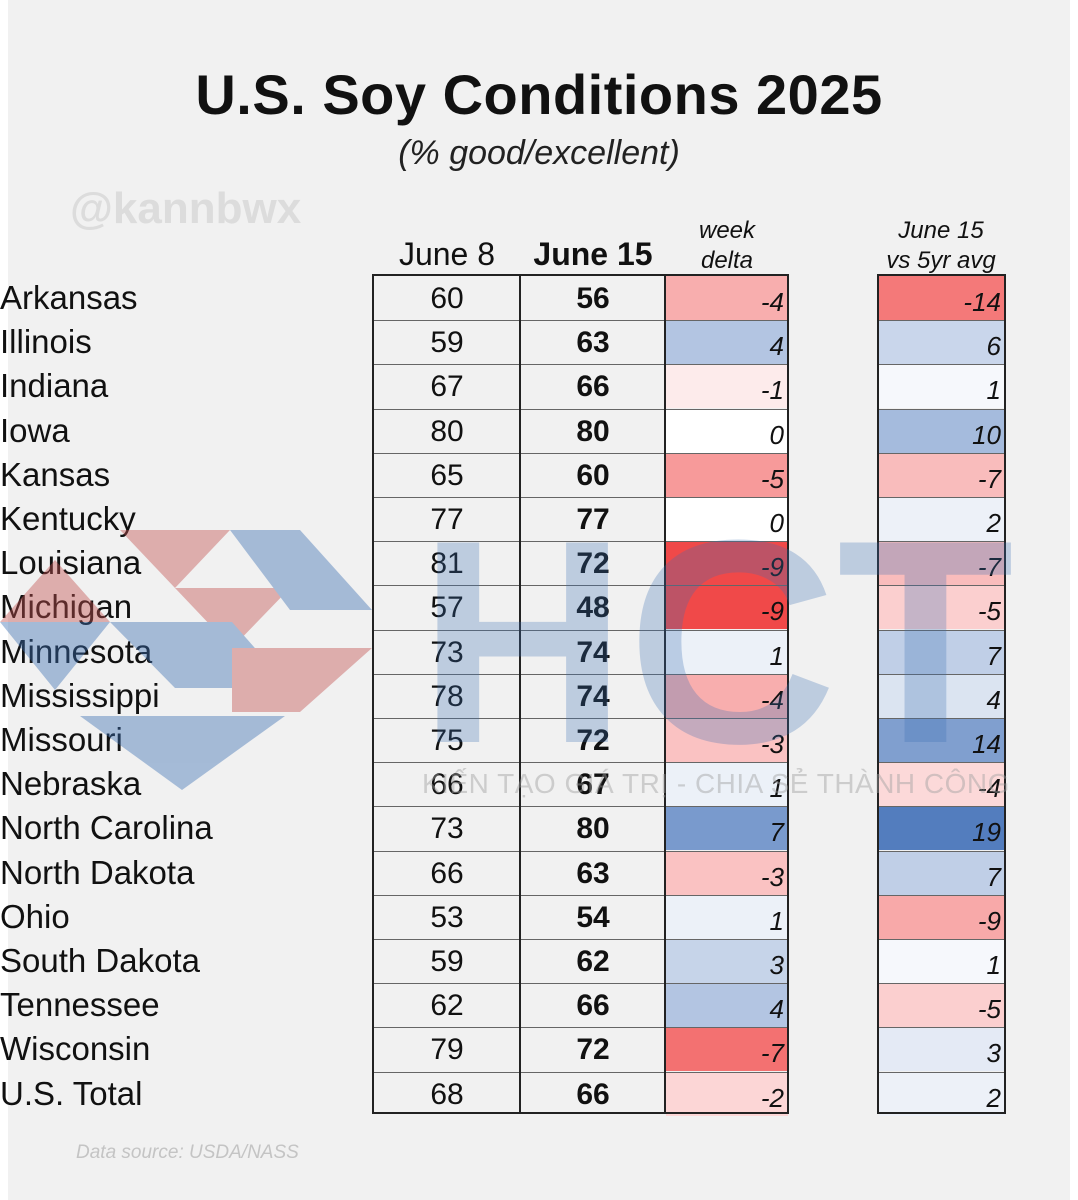 The width and height of the screenshot is (1078, 1200). I want to click on week-delta-cell: 1, so click(727, 651).